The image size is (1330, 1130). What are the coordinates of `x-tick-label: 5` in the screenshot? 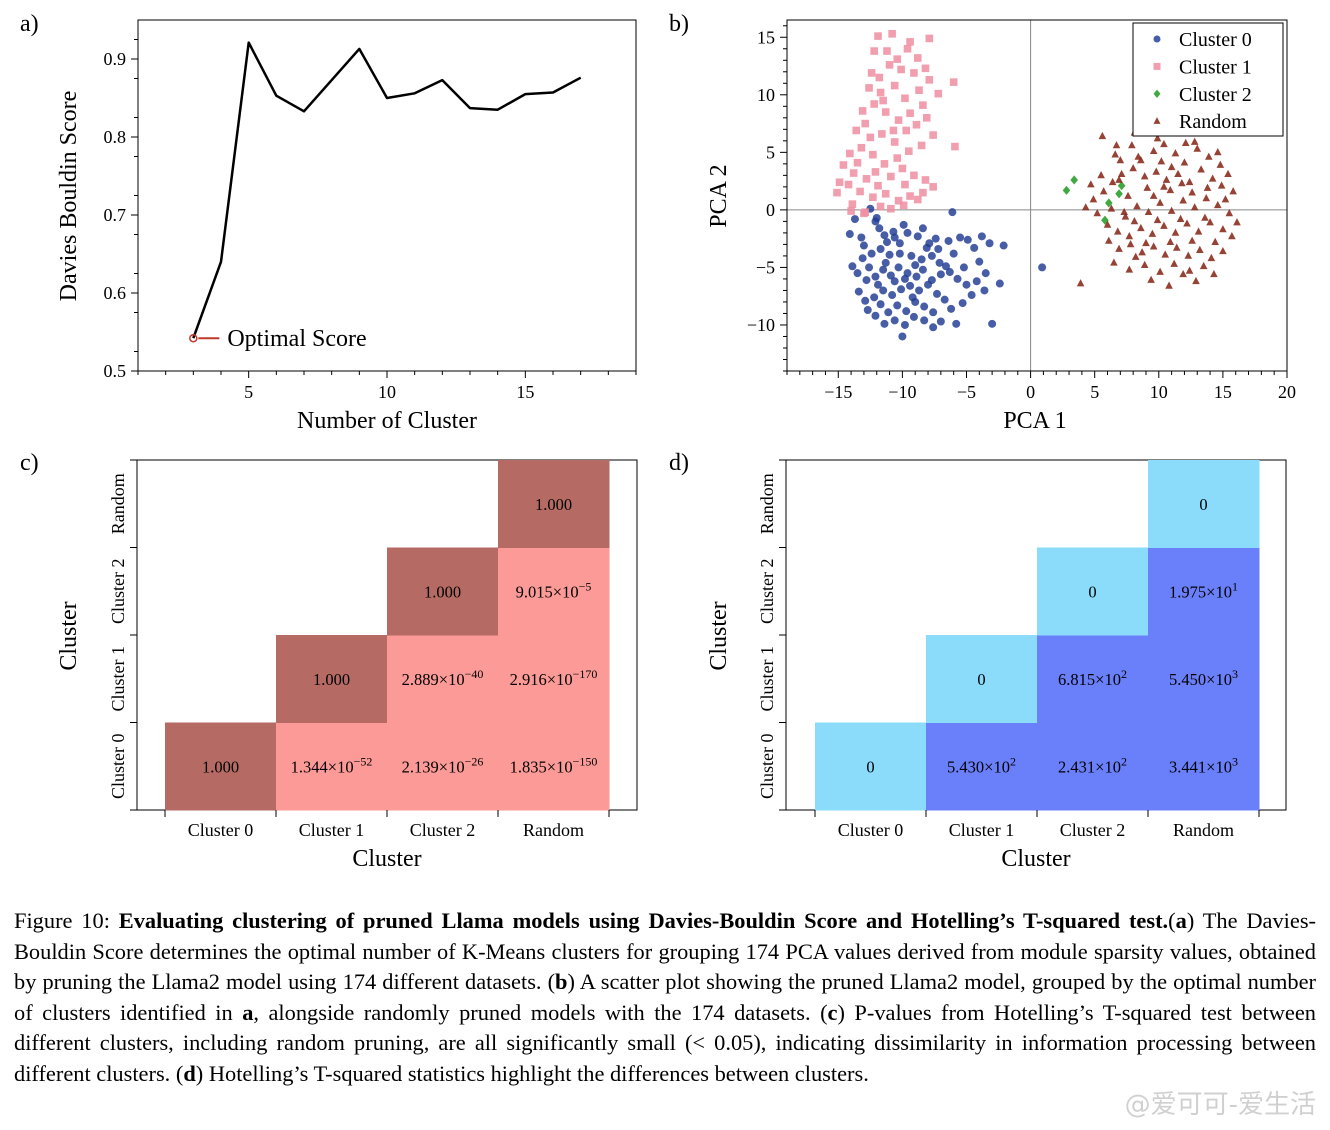 It's located at (248, 392).